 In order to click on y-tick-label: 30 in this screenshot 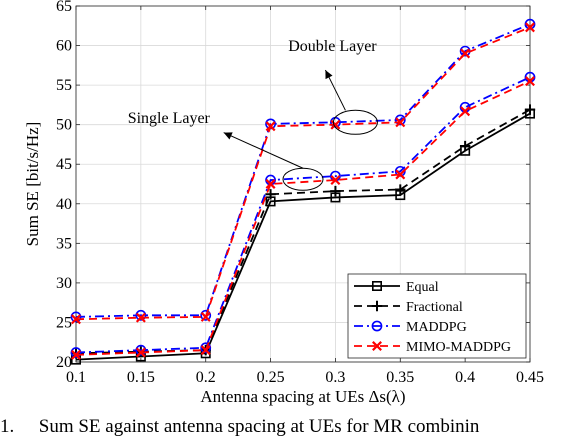, I will do `click(64, 283)`.